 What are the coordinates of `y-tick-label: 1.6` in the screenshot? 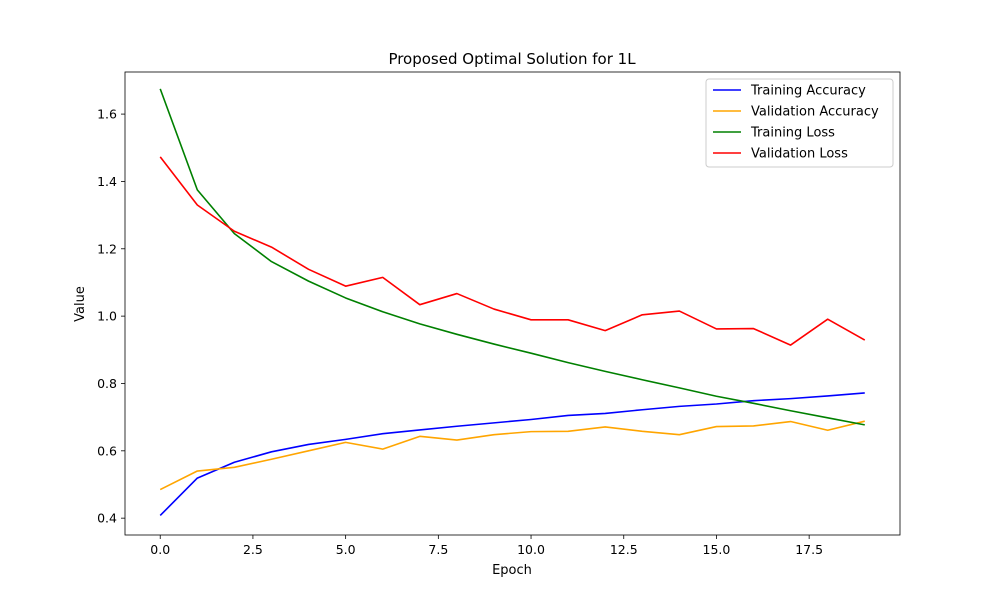 It's located at (107, 114).